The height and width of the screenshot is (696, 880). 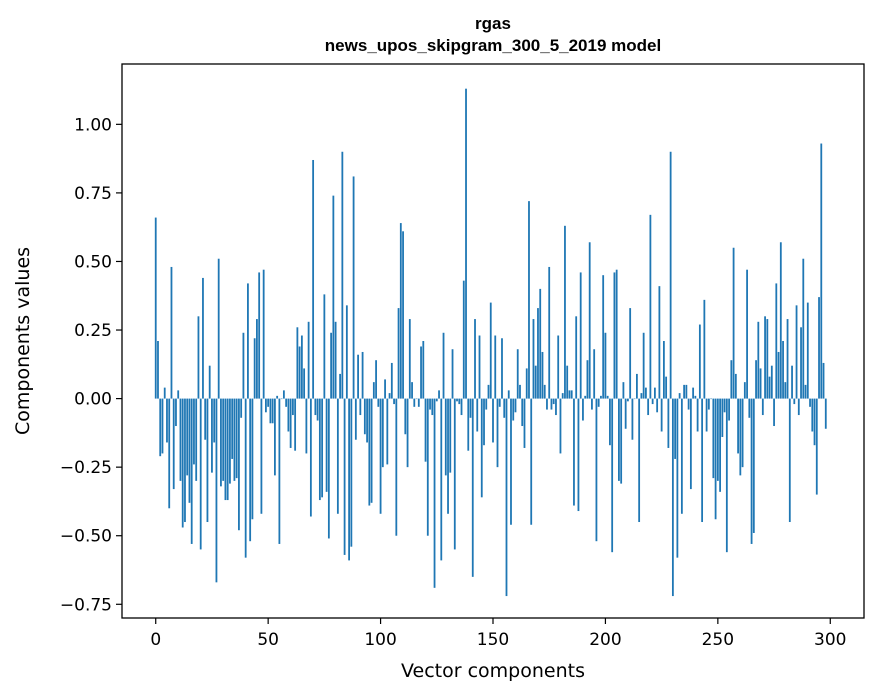 What do you see at coordinates (493, 23) in the screenshot?
I see `chart-title: rgas` at bounding box center [493, 23].